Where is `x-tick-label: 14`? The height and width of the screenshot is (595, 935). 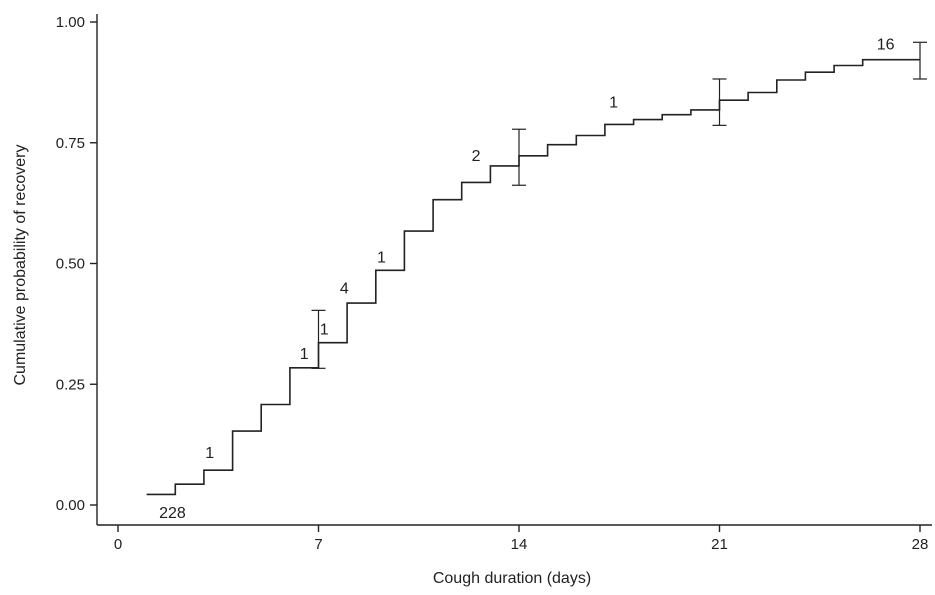
x-tick-label: 14 is located at coordinates (519, 544).